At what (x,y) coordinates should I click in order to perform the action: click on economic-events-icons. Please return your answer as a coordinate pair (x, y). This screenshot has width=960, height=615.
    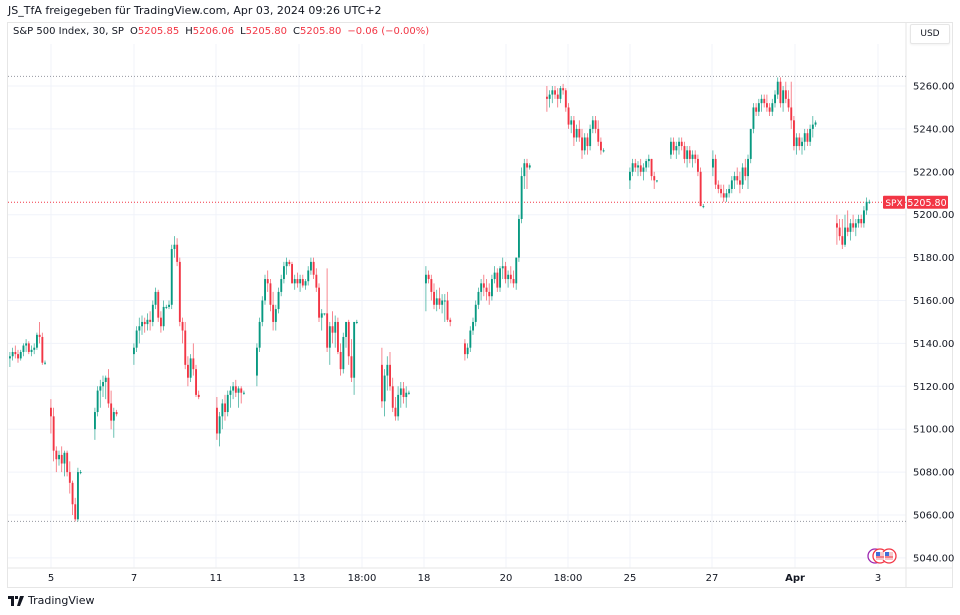
    Looking at the image, I should click on (882, 556).